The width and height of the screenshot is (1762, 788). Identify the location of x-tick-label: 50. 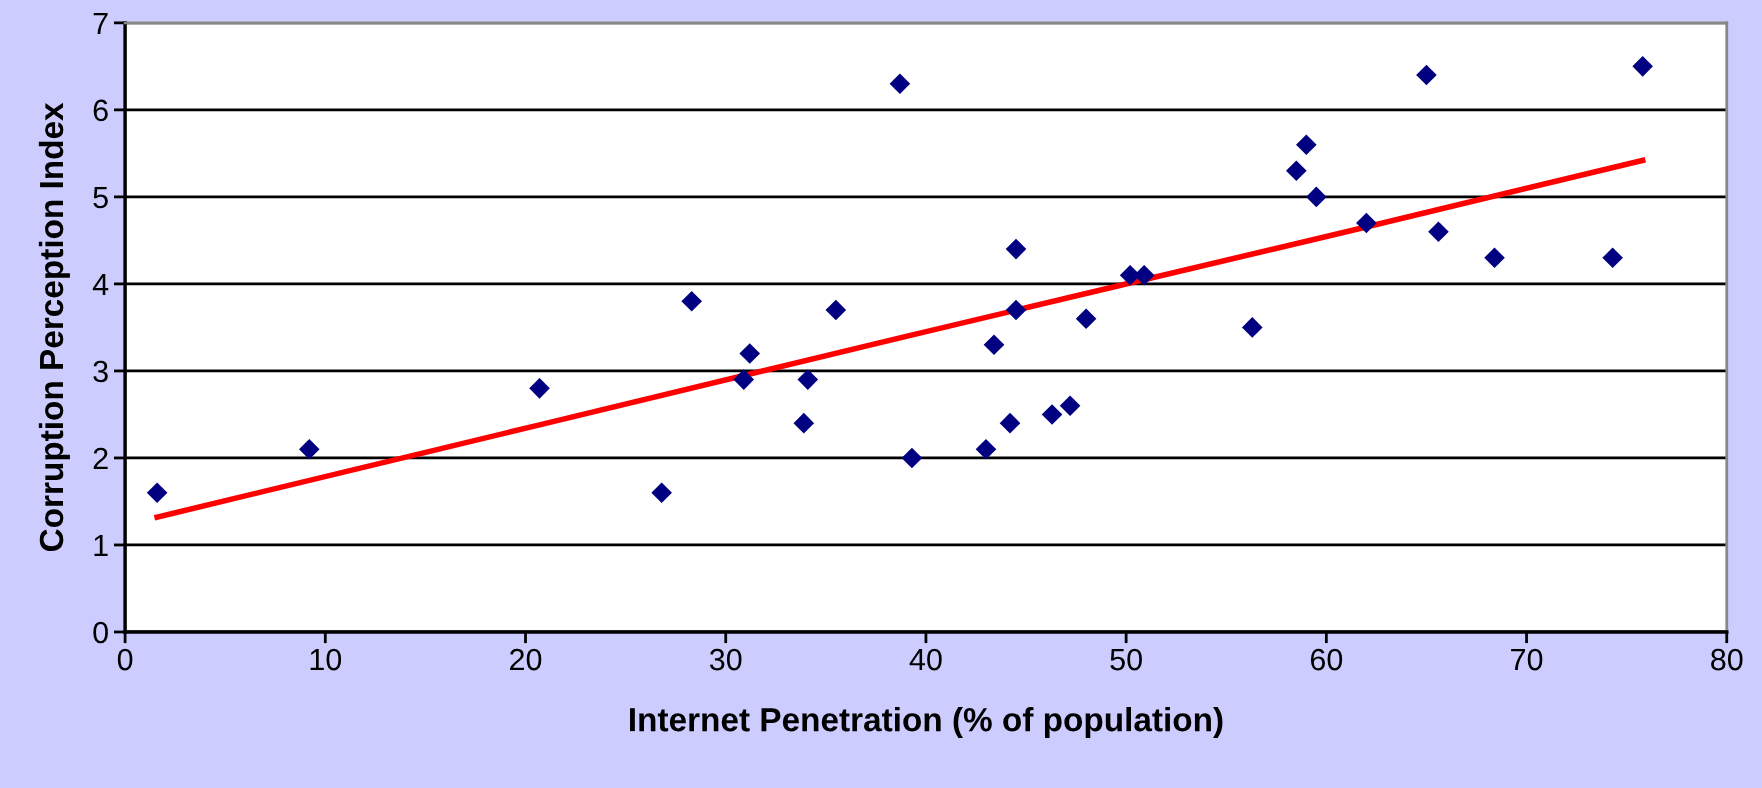
(1126, 659).